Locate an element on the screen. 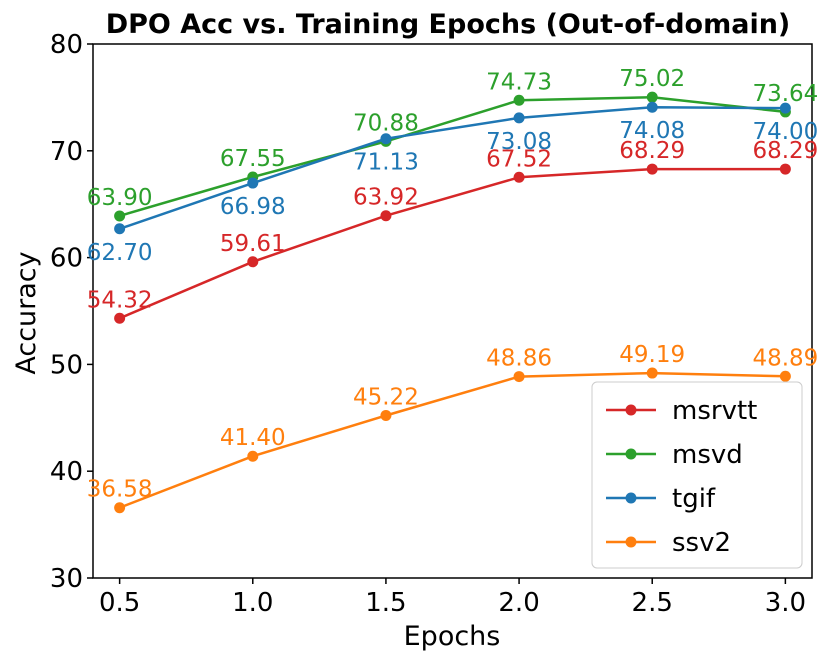 Image resolution: width=831 pixels, height=663 pixels. data-label-tgif: 74.08 is located at coordinates (652, 131).